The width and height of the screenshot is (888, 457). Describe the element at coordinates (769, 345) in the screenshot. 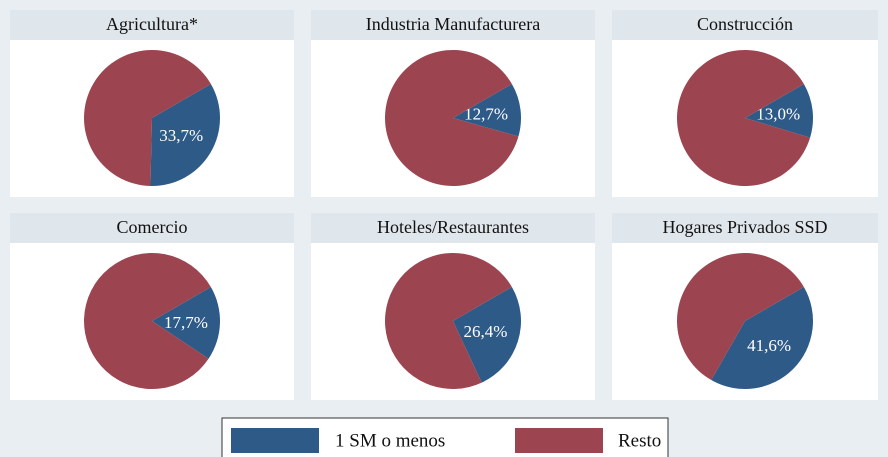

I see `data-label: 41,6%` at that location.